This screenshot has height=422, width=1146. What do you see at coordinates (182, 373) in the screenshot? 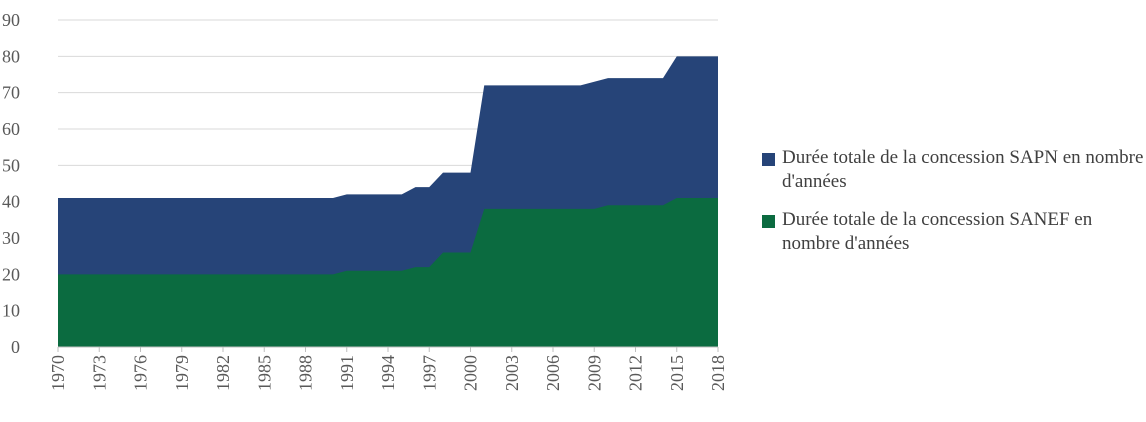
I see `x-tick-label: 1979` at bounding box center [182, 373].